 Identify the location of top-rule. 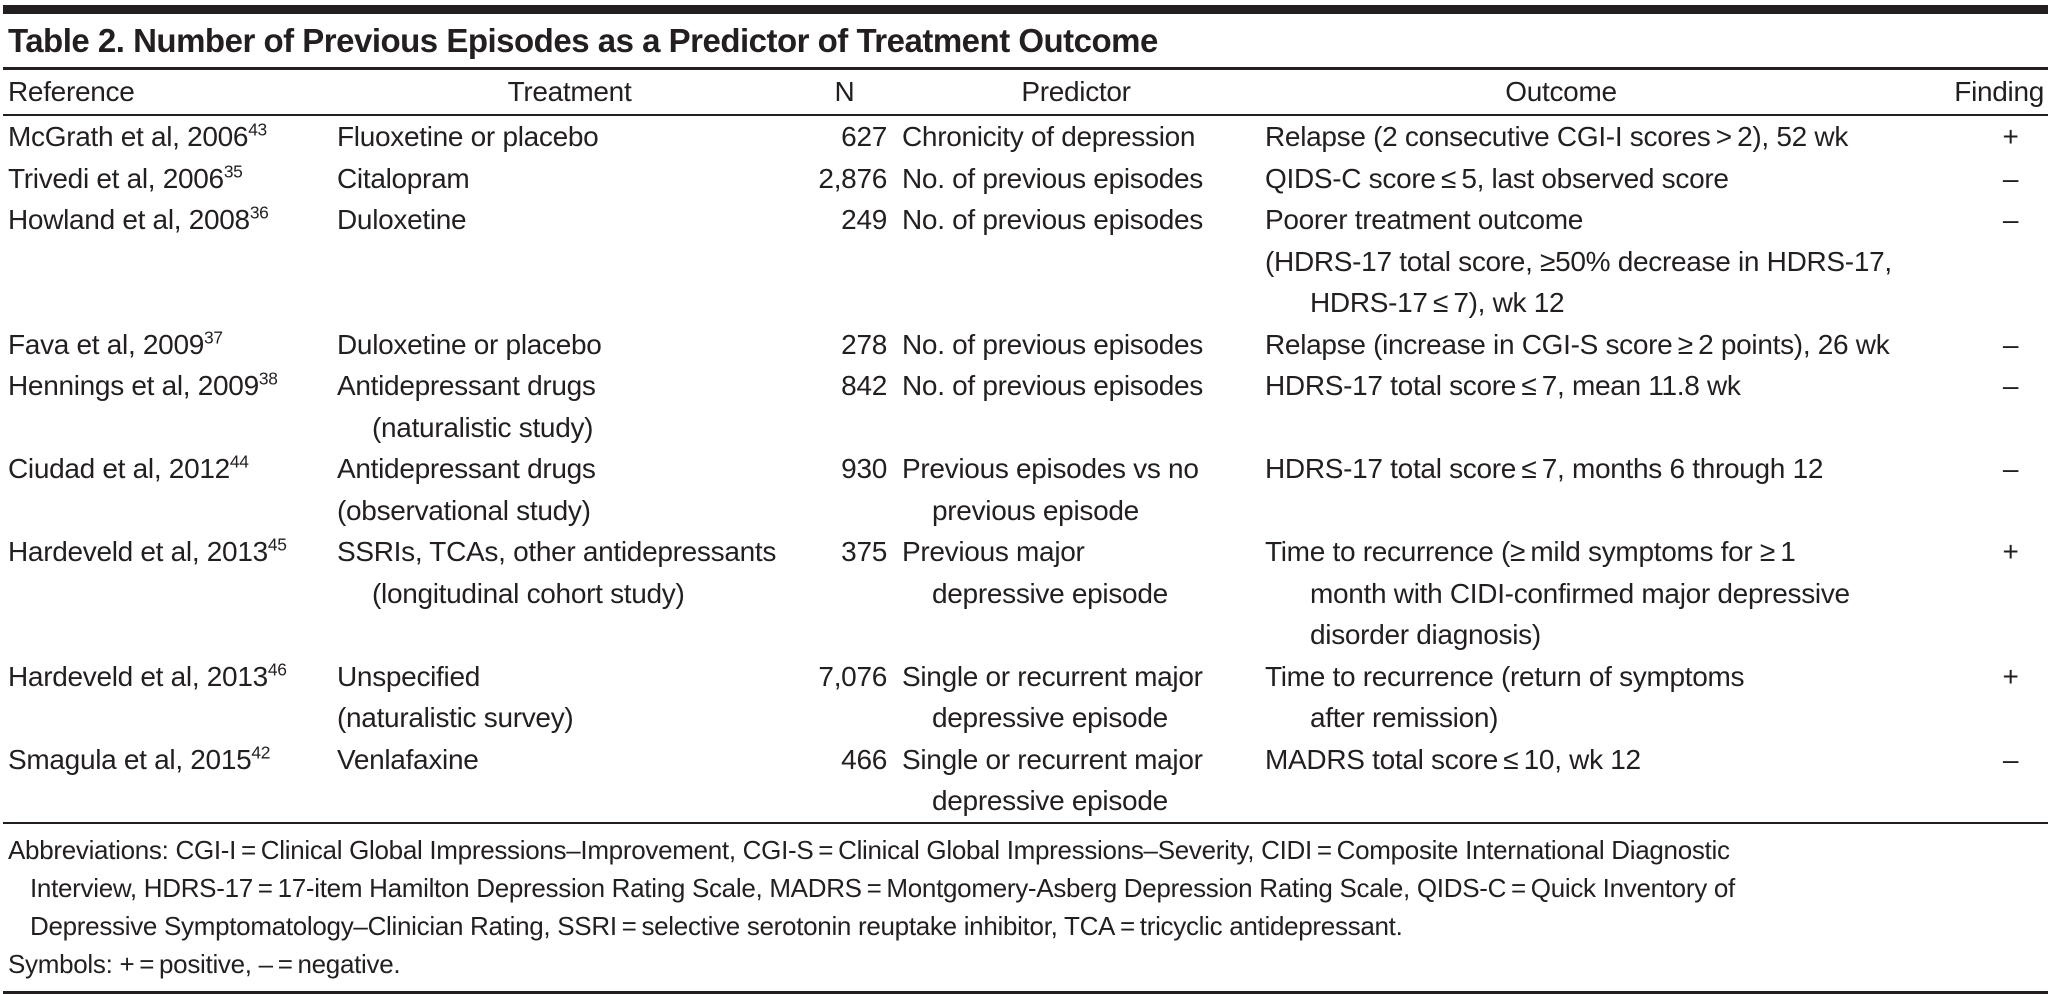
(1025, 9).